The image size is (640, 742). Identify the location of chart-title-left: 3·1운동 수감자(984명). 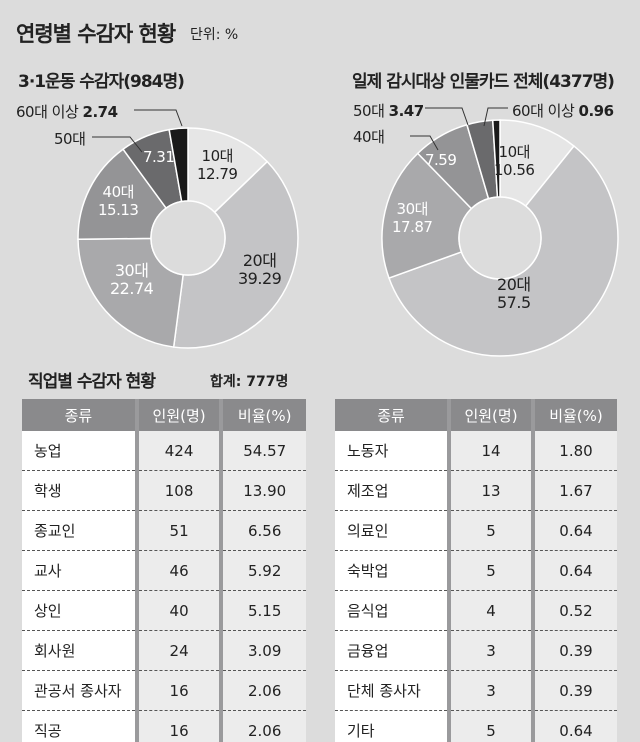
(101, 82).